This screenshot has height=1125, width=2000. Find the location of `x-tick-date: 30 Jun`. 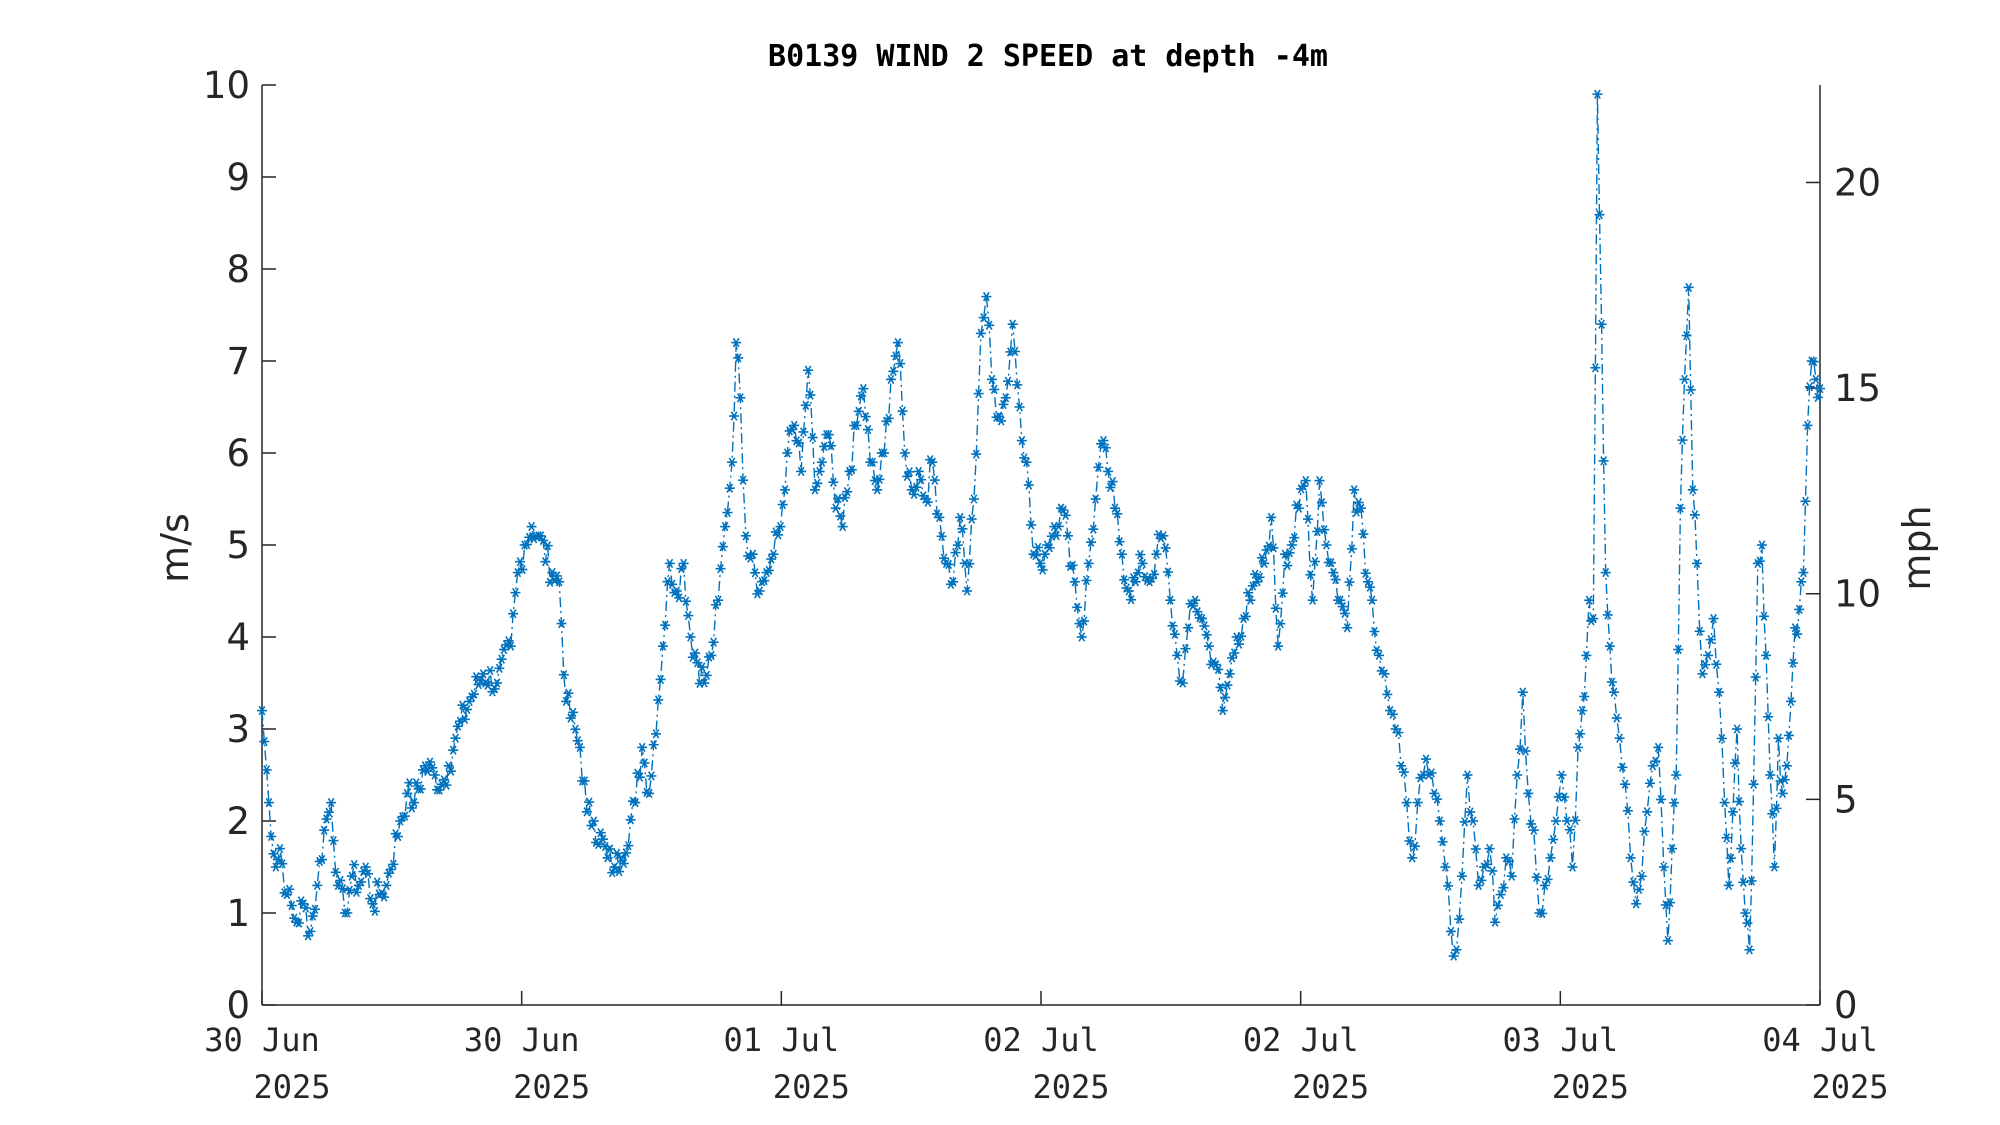

x-tick-date: 30 Jun is located at coordinates (522, 1040).